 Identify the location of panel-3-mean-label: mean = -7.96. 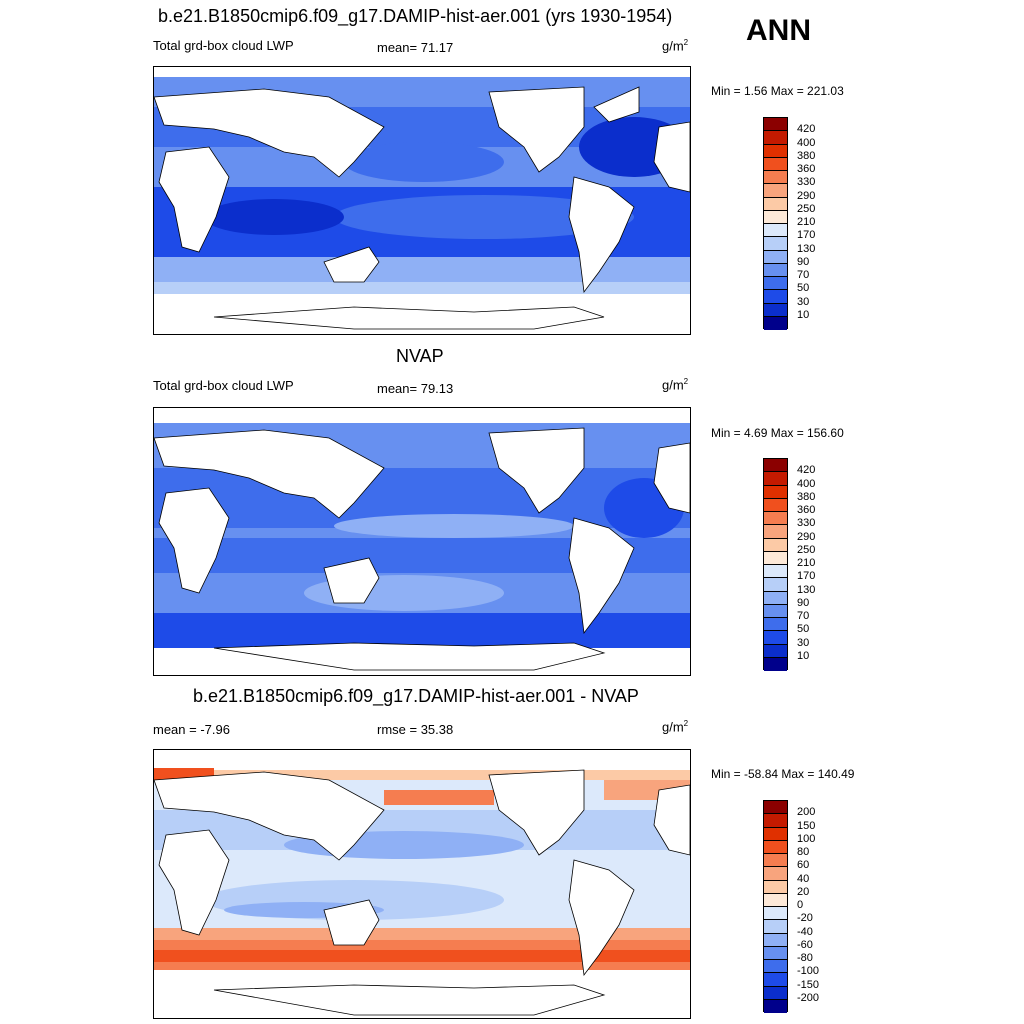
(191, 729).